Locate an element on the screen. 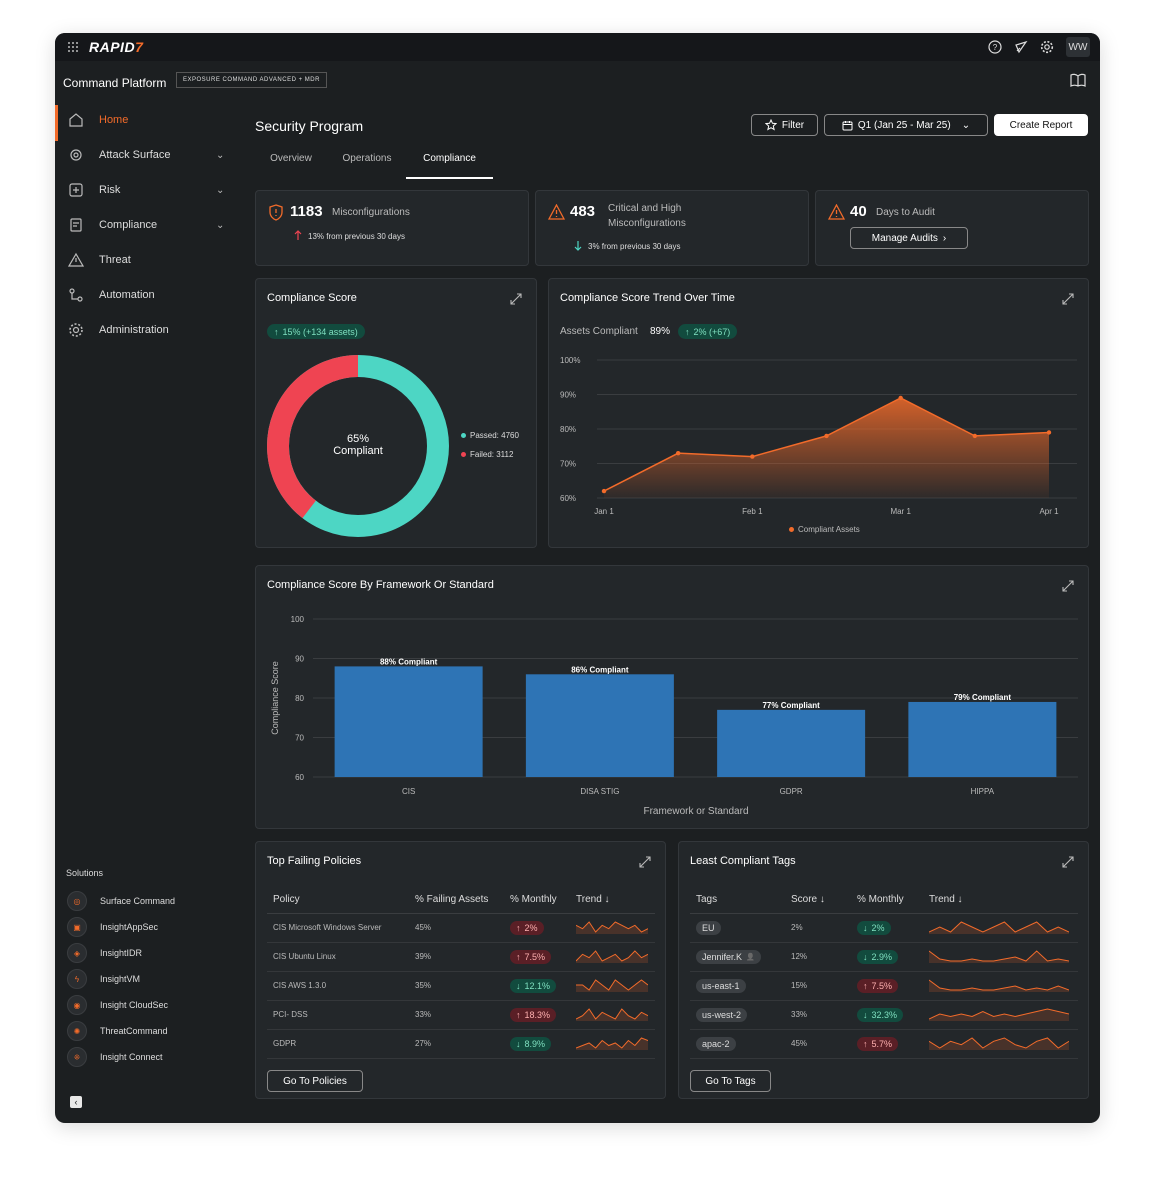 The image size is (1155, 1200). tab-compliance: Compliance is located at coordinates (449, 166).